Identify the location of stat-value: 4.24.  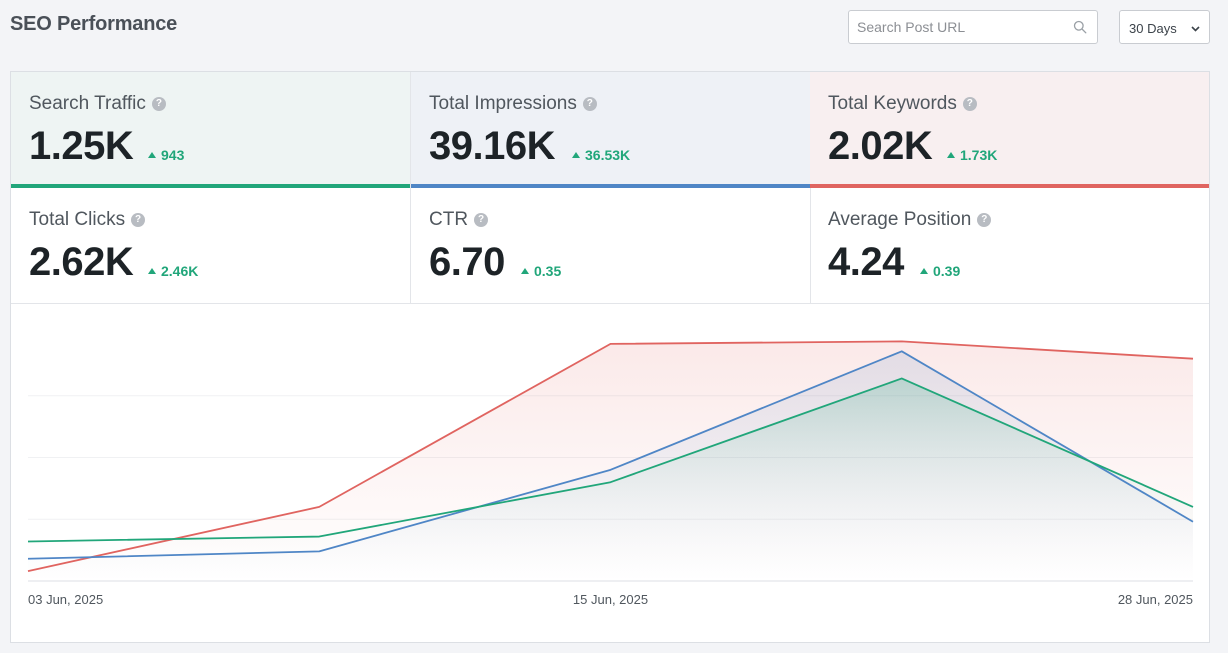
(866, 262).